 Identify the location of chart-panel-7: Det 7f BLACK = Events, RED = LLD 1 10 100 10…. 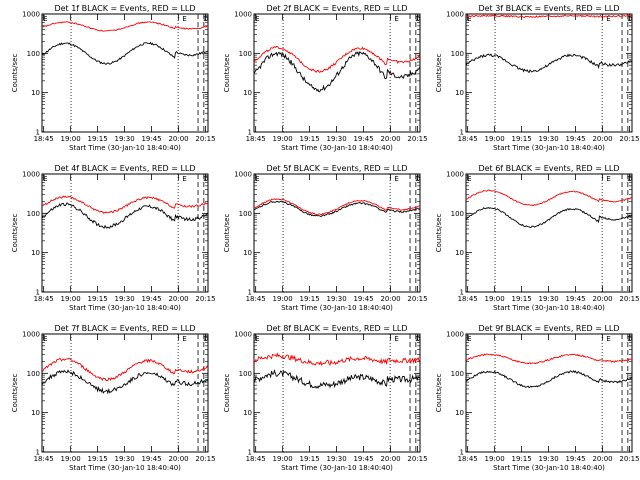
(113, 398).